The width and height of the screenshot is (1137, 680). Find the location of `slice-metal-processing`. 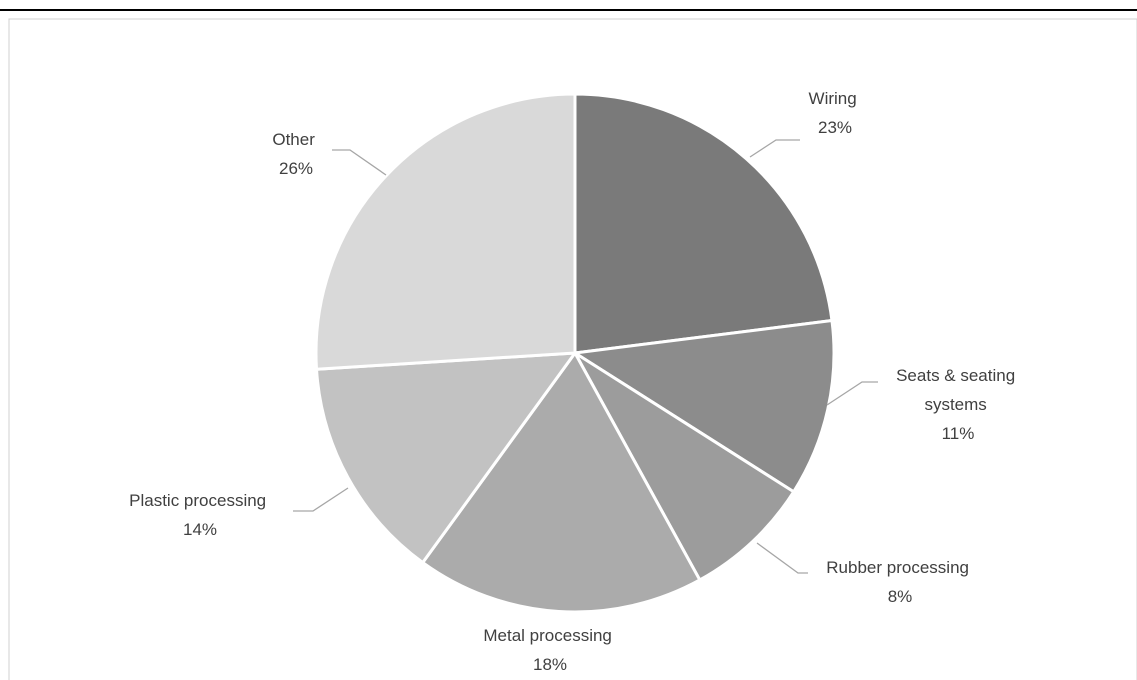

slice-metal-processing is located at coordinates (561, 482).